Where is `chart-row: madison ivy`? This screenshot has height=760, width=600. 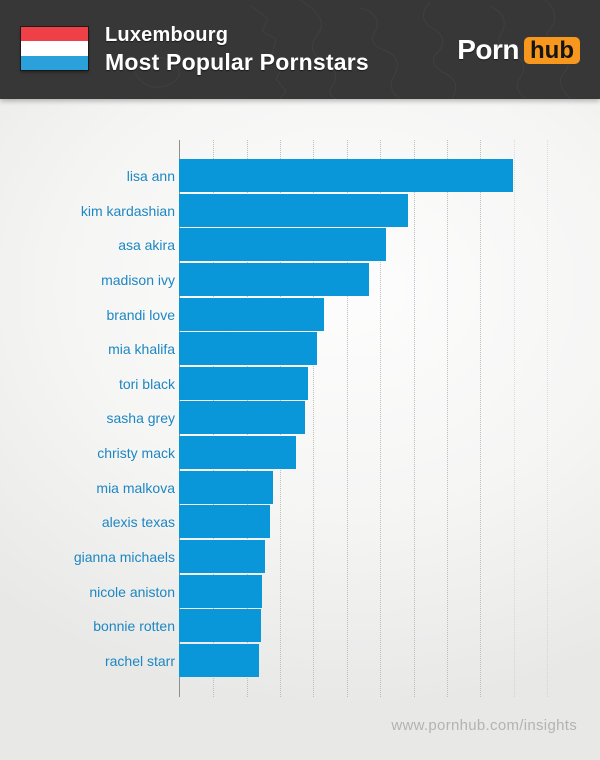 chart-row: madison ivy is located at coordinates (300, 280).